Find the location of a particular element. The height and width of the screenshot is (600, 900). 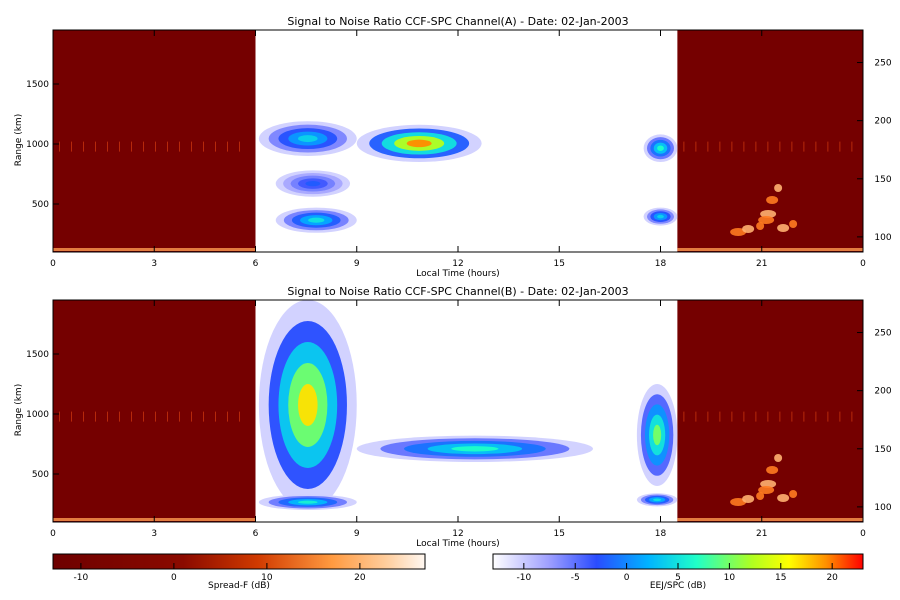

spreadf-segment is located at coordinates (154, 141).